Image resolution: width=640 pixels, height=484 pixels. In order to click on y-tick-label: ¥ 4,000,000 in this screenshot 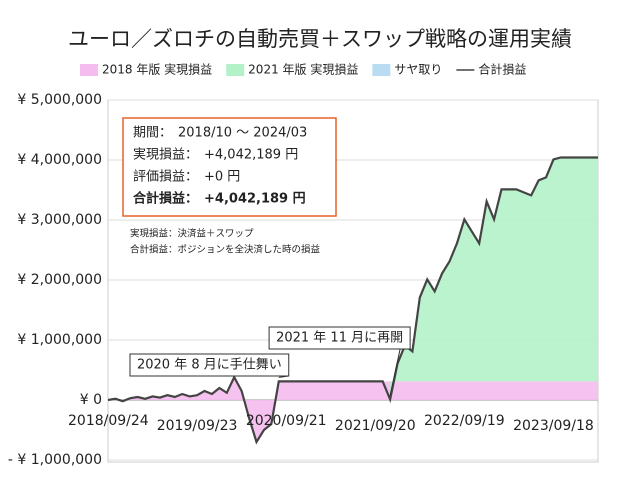, I will do `click(59, 160)`.